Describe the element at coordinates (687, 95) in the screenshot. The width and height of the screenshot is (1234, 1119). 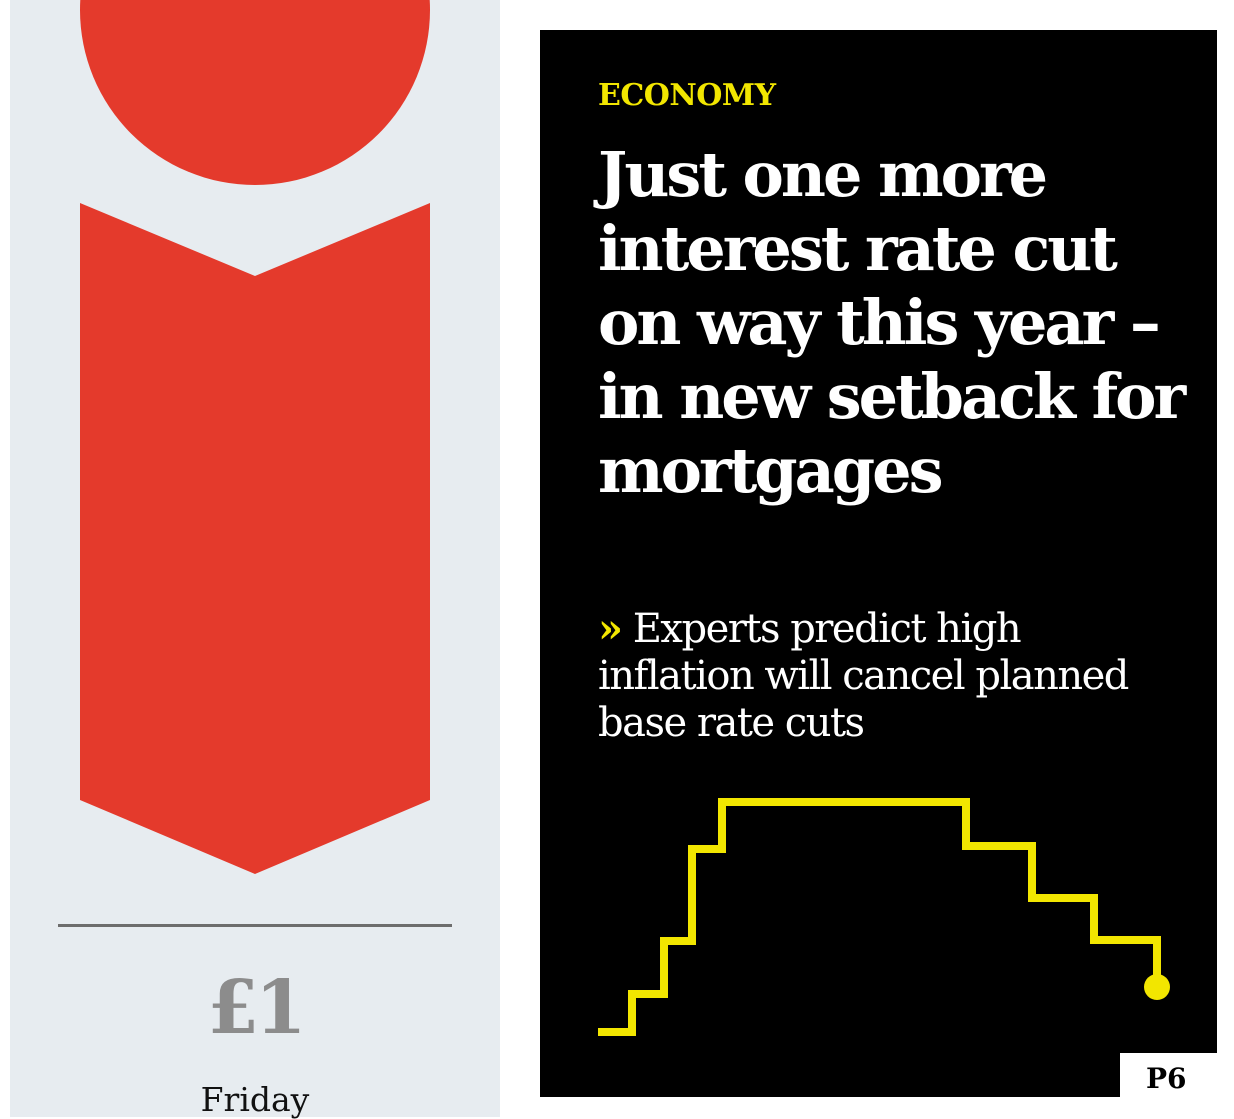
I see `section-label: ECONOMY` at that location.